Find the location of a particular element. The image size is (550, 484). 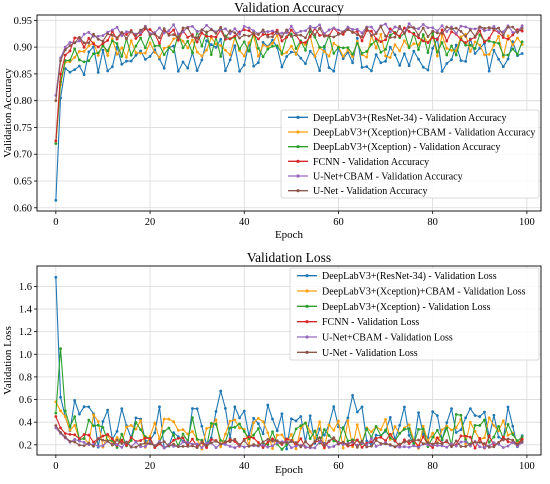

legend-label: FCNN - Validation Accuracy is located at coordinates (371, 162).